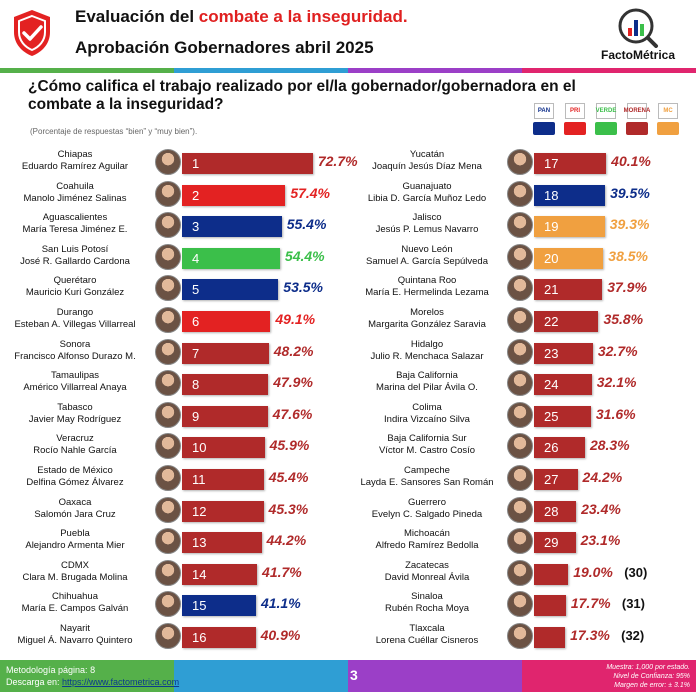  I want to click on governor-row: Veracruz Rocío Nahle García 10 45.9%, so click(172, 447).